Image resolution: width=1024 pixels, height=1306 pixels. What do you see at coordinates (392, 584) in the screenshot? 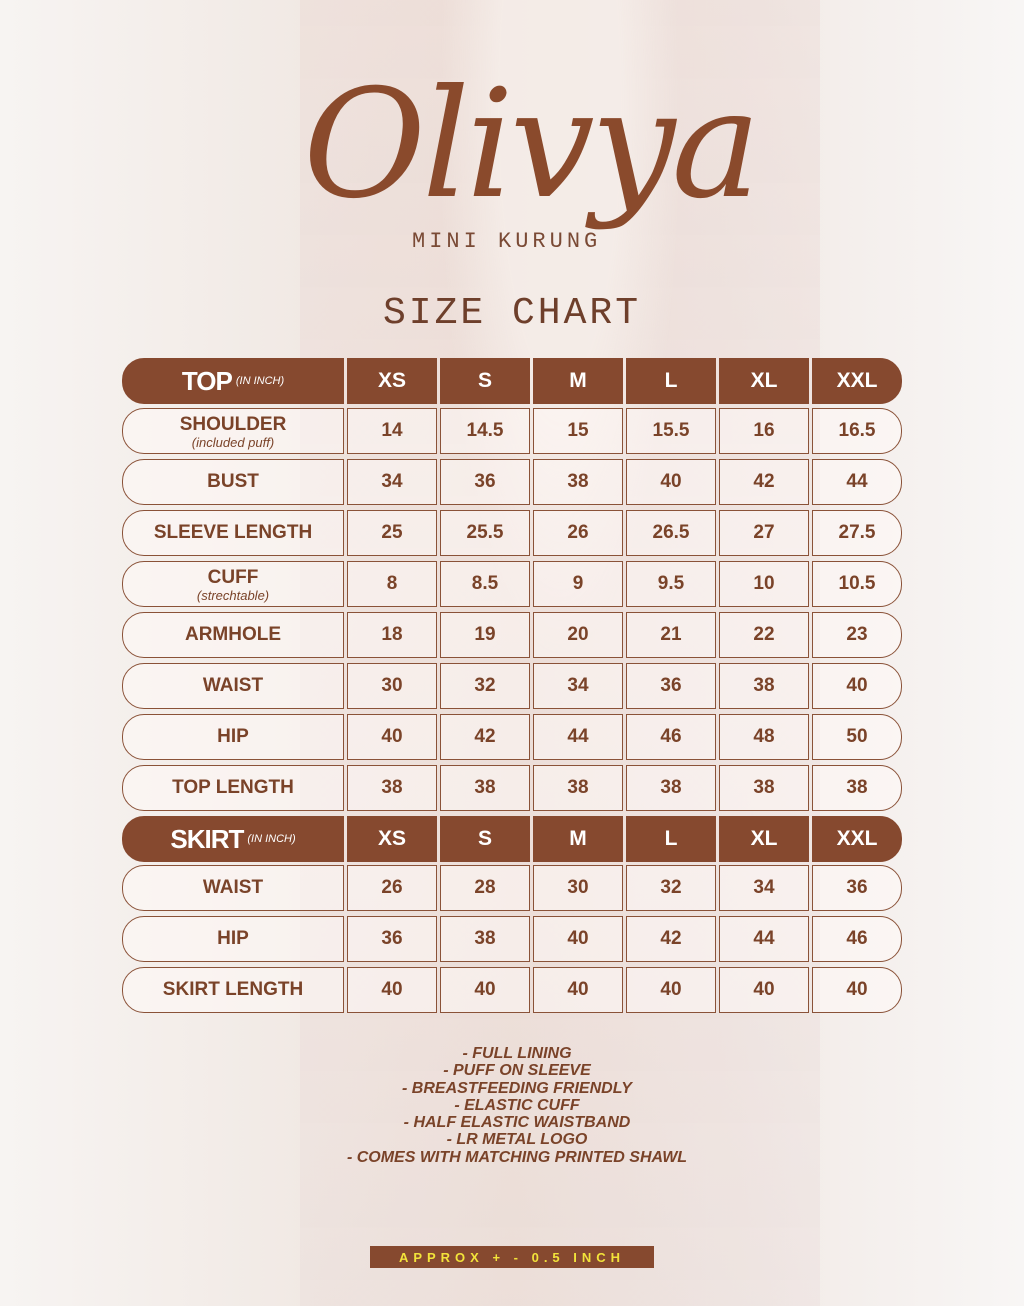
I see `size-value: 8` at bounding box center [392, 584].